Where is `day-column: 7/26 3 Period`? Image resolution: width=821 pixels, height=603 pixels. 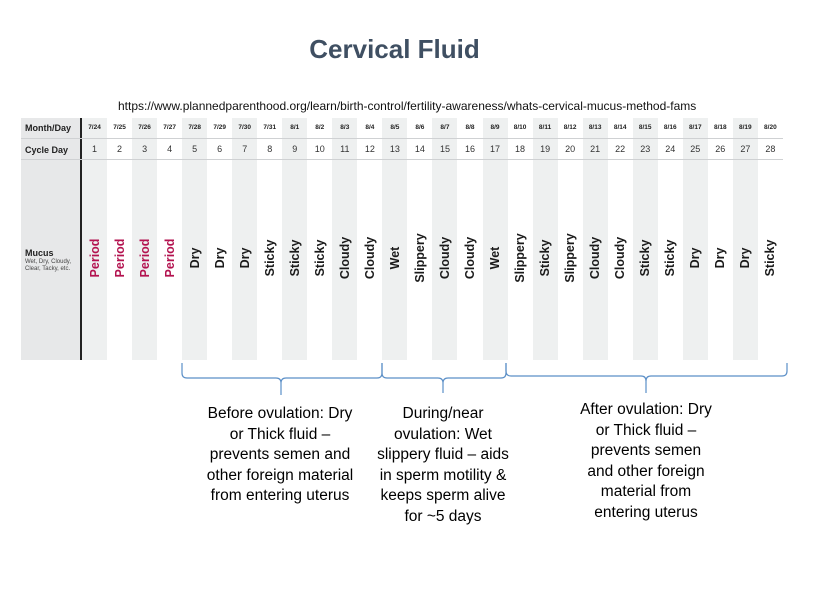 day-column: 7/26 3 Period is located at coordinates (145, 239).